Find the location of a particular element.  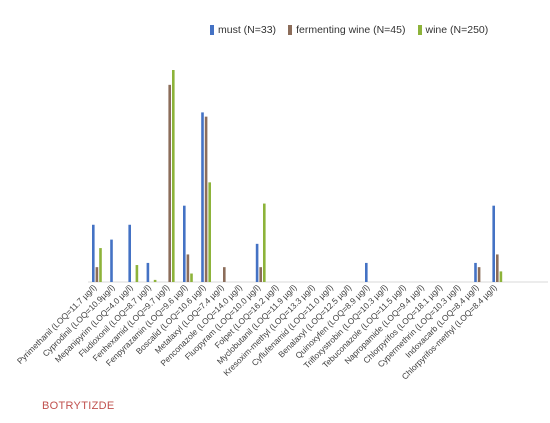

bar-indoxacarb-must is located at coordinates (475, 272).